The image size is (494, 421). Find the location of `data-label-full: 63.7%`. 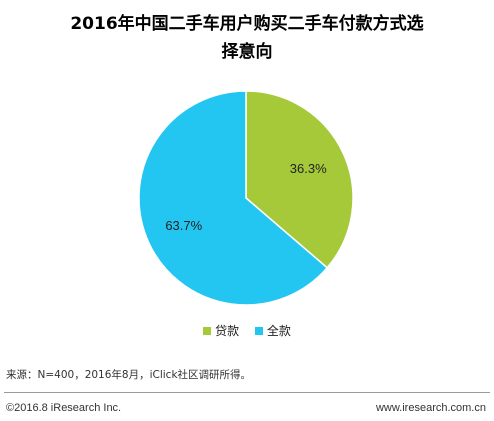

data-label-full: 63.7% is located at coordinates (183, 225).